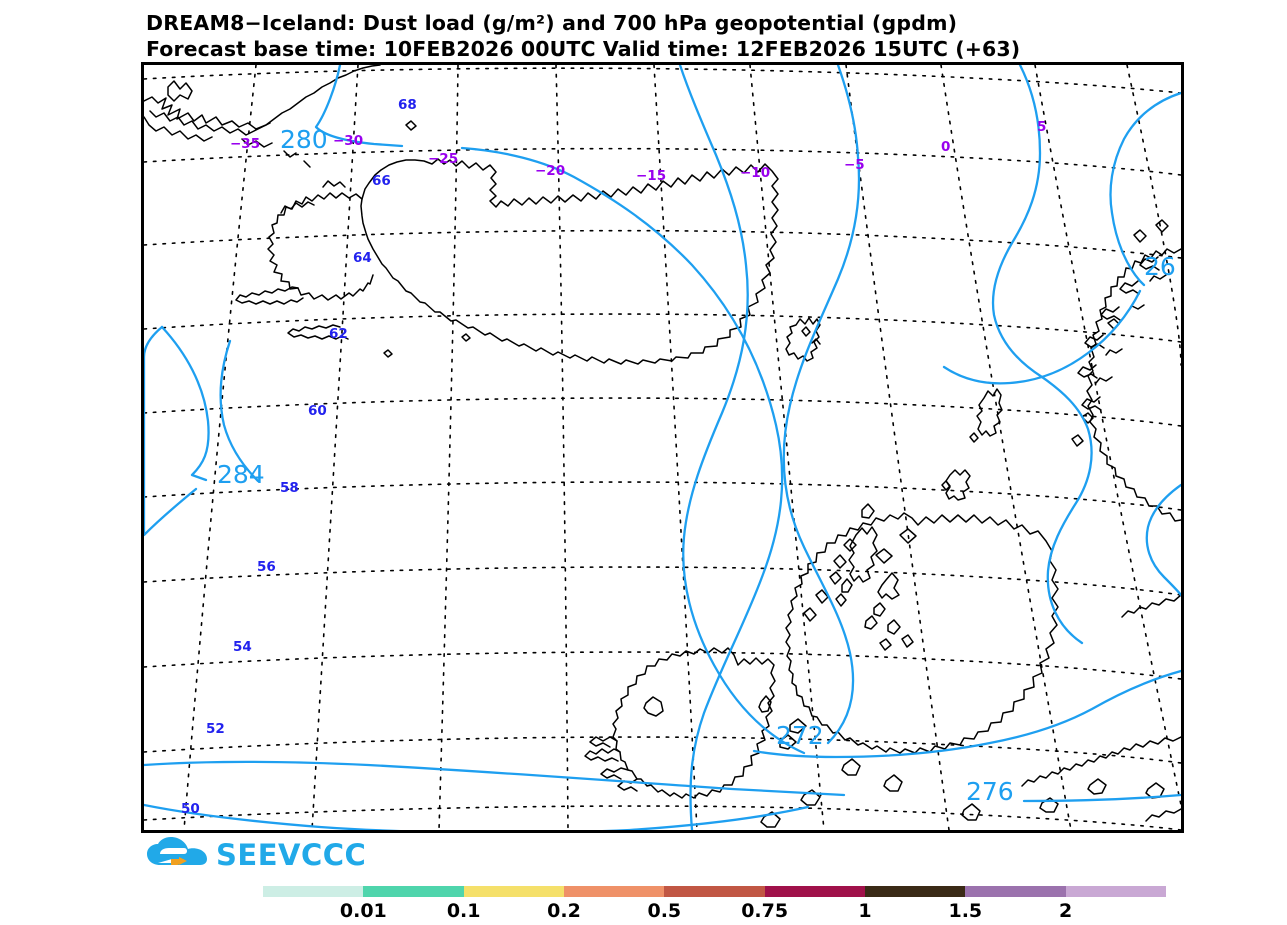  I want to click on seevccc-logo: SEEVCCC, so click(256, 855).